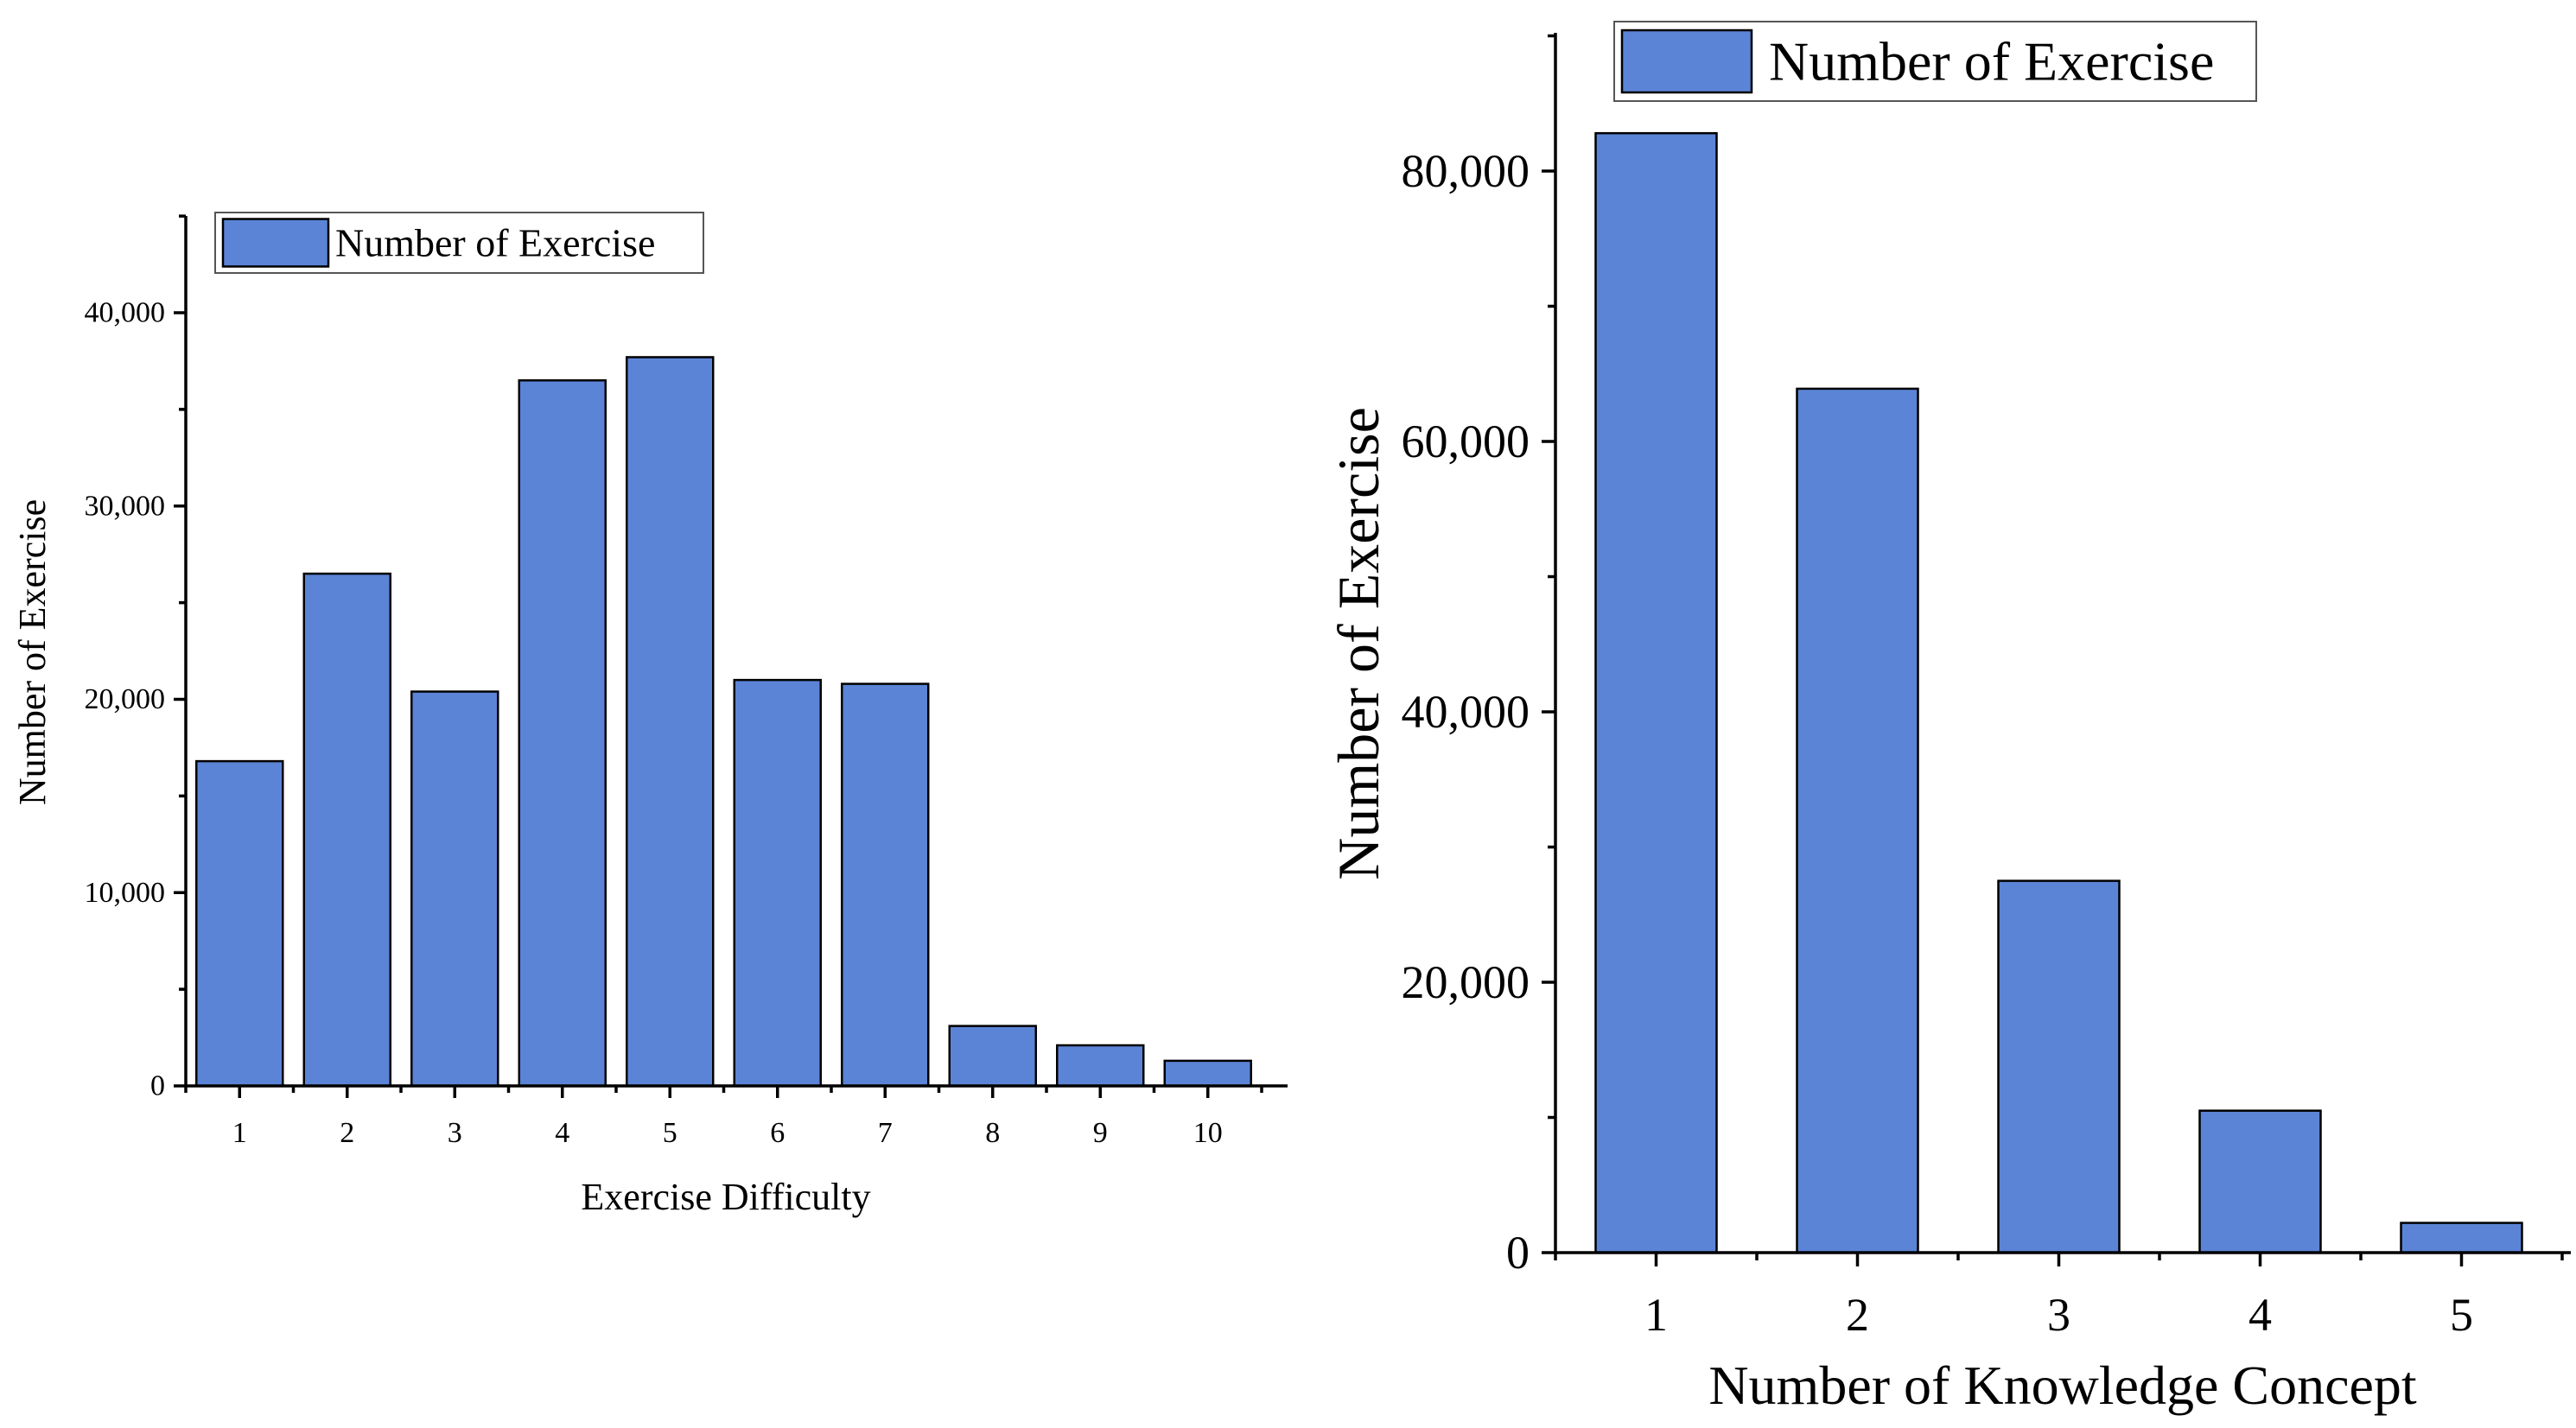 The height and width of the screenshot is (1428, 2576). Describe the element at coordinates (992, 1133) in the screenshot. I see `x-tick-label: 8` at that location.